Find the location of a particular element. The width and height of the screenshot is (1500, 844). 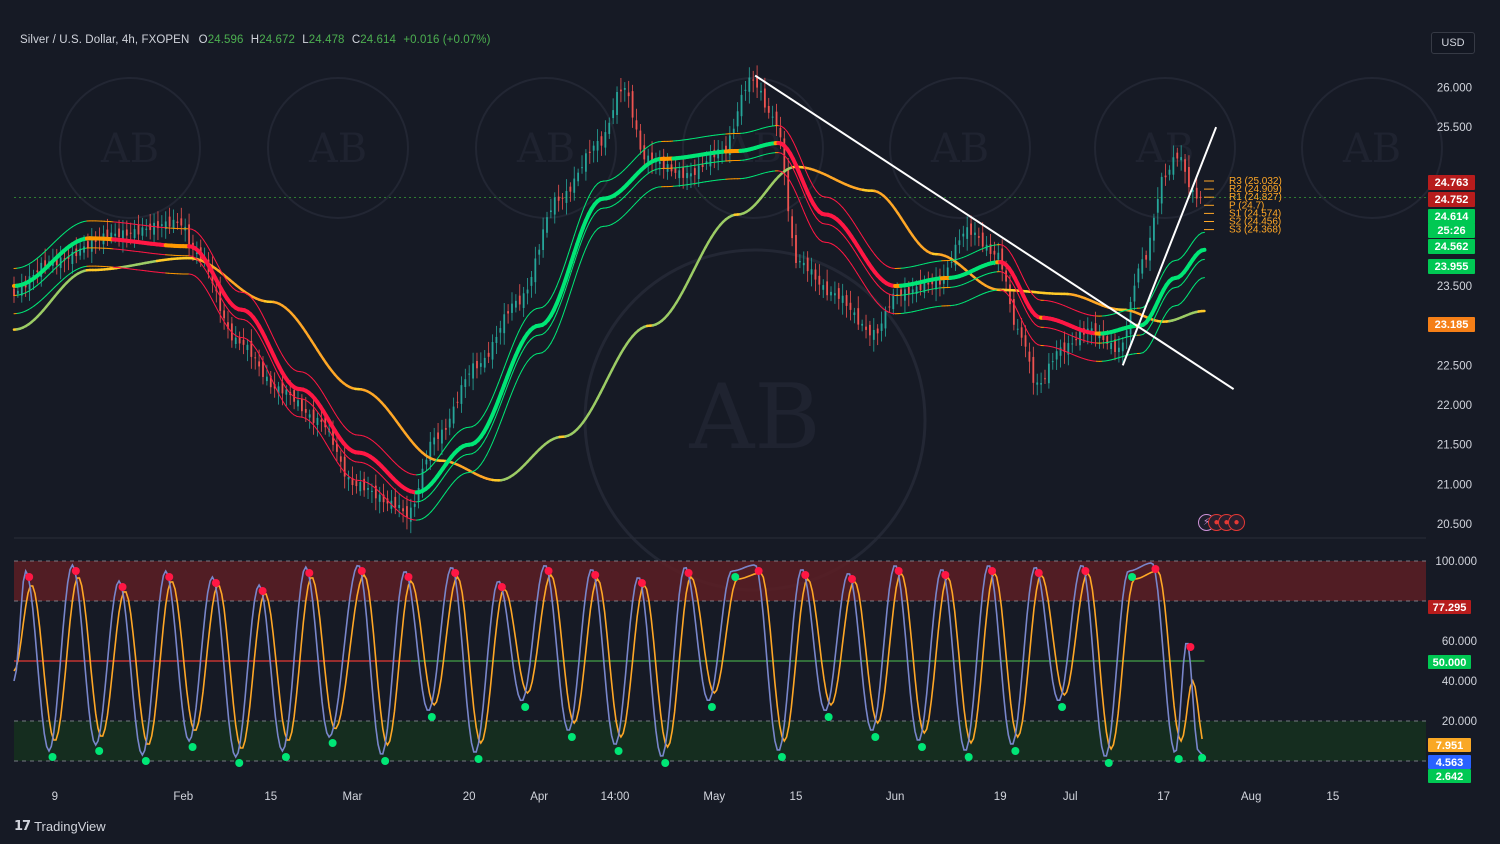

osc-y-tick-label: 20.000 is located at coordinates (1459, 722).